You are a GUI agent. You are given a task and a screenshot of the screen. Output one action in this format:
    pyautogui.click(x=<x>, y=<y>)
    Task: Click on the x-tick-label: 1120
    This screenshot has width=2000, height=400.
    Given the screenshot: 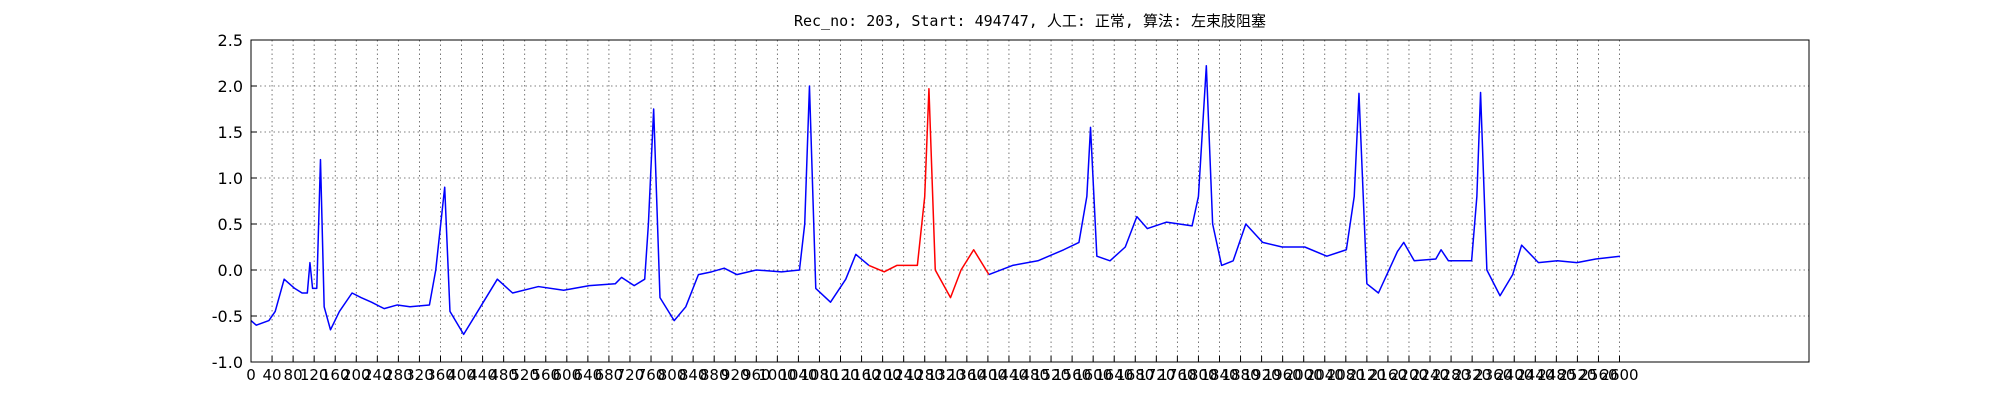 What is the action you would take?
    pyautogui.click(x=840, y=375)
    